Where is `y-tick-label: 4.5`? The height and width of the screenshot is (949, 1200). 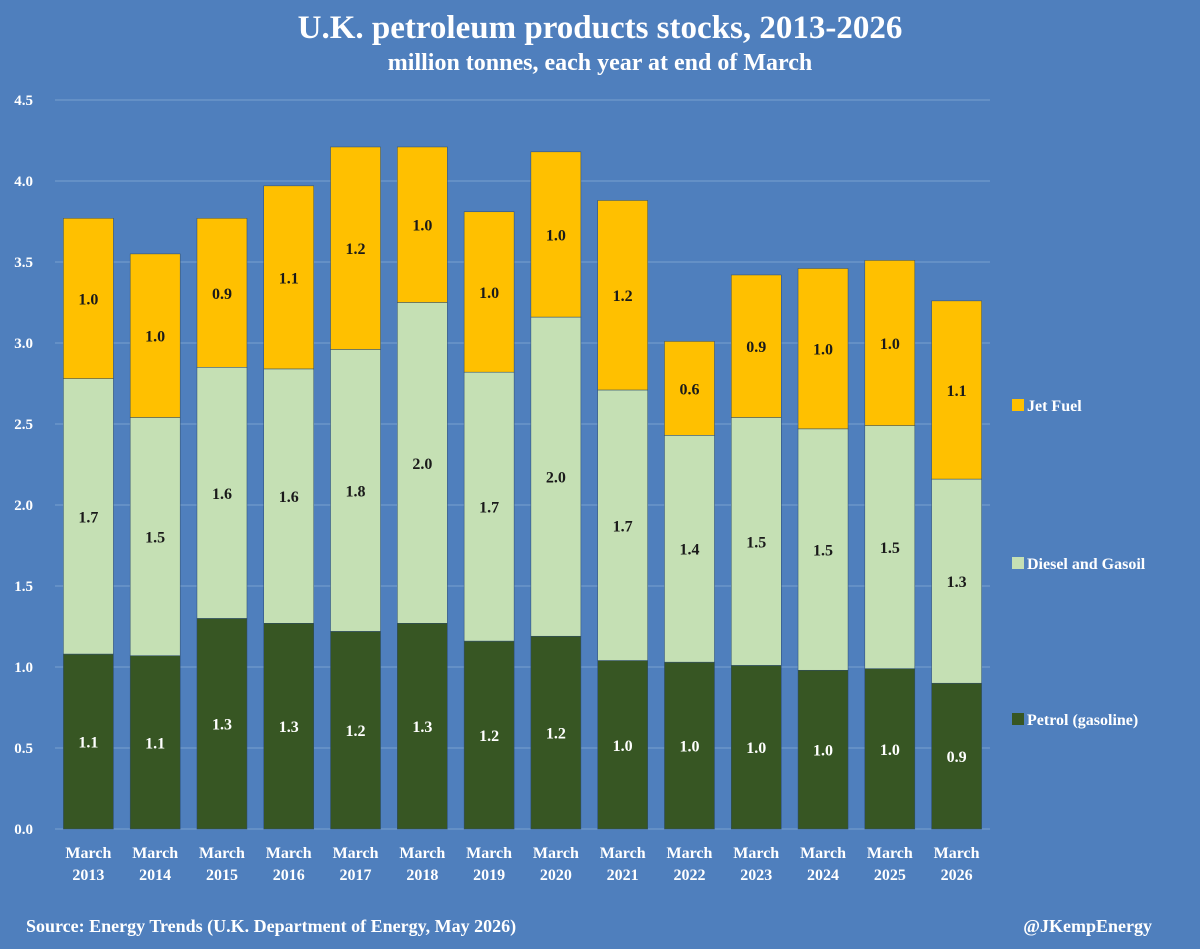 y-tick-label: 4.5 is located at coordinates (23, 101).